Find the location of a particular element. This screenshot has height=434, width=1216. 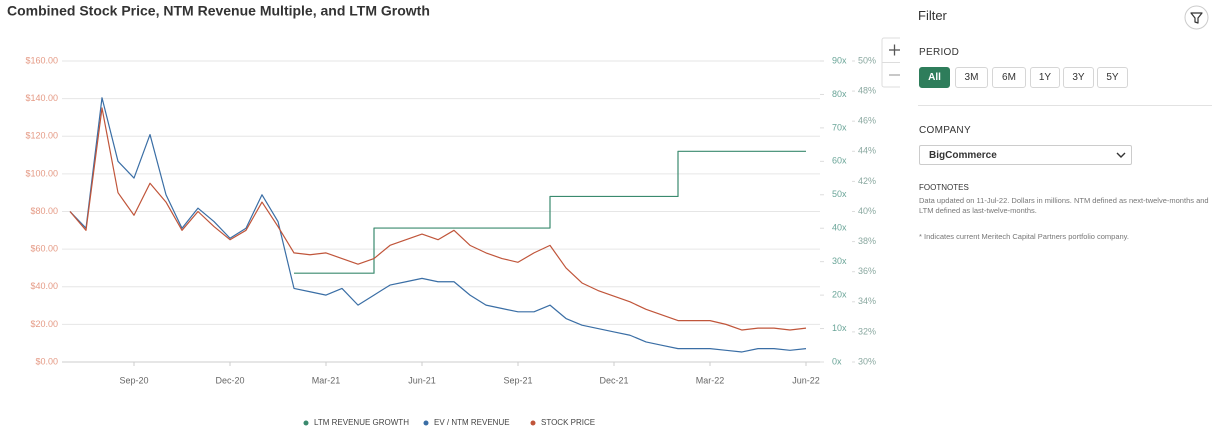

company-value: BigCommerce is located at coordinates (963, 155).